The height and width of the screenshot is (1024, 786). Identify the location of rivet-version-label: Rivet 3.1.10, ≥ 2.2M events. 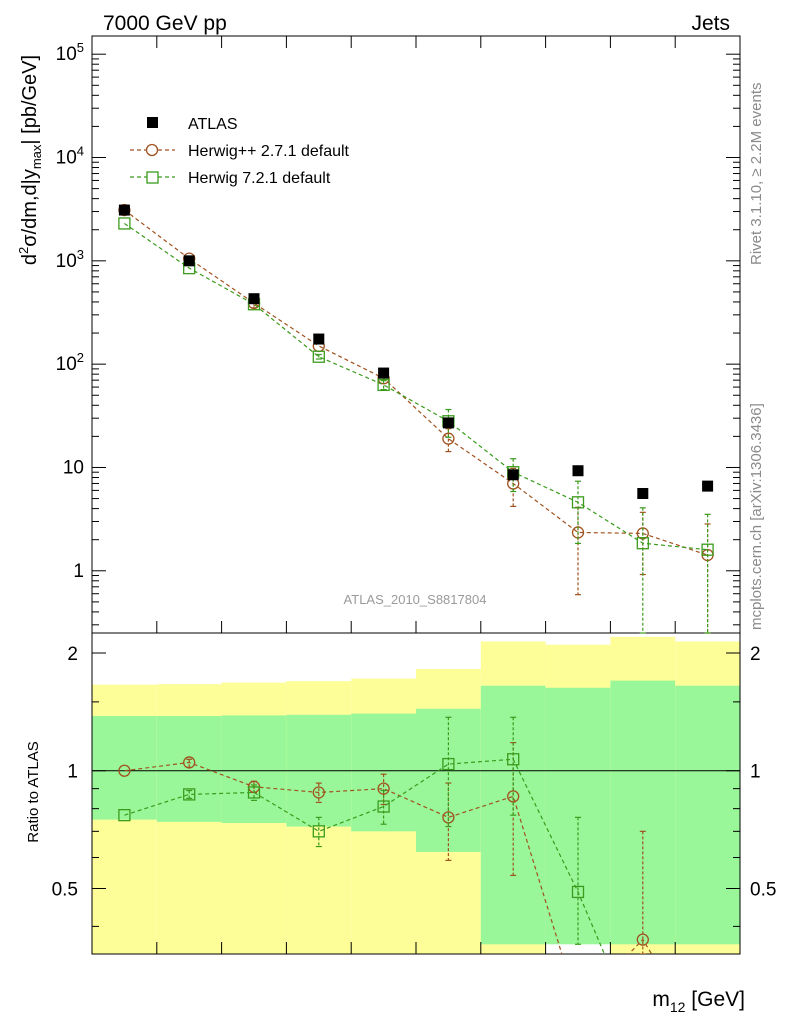
(756, 174).